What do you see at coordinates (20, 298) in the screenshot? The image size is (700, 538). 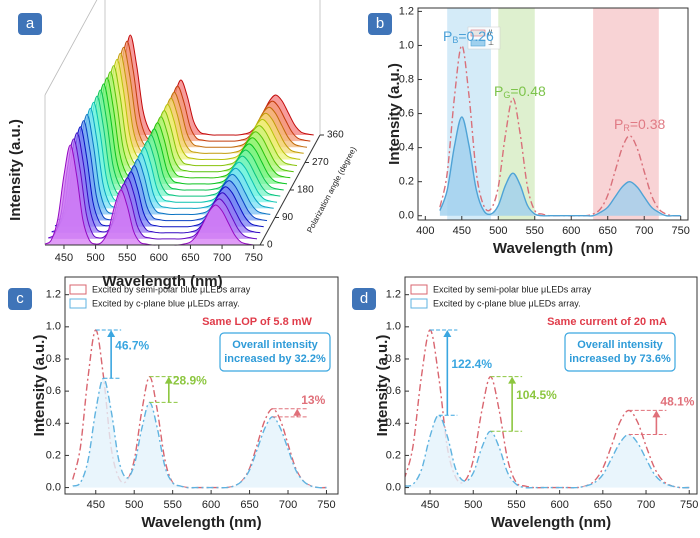 I see `panel-label: c` at bounding box center [20, 298].